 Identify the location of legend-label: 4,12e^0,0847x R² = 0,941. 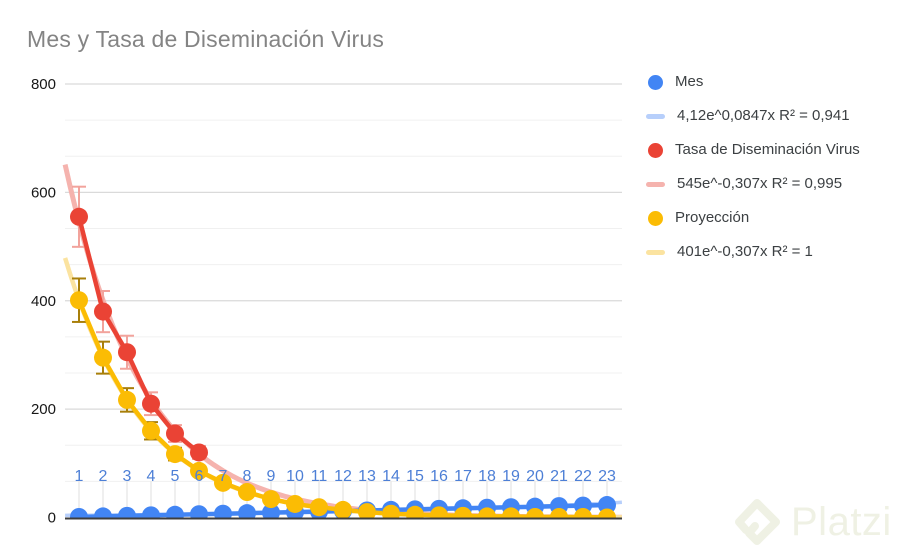
(763, 115).